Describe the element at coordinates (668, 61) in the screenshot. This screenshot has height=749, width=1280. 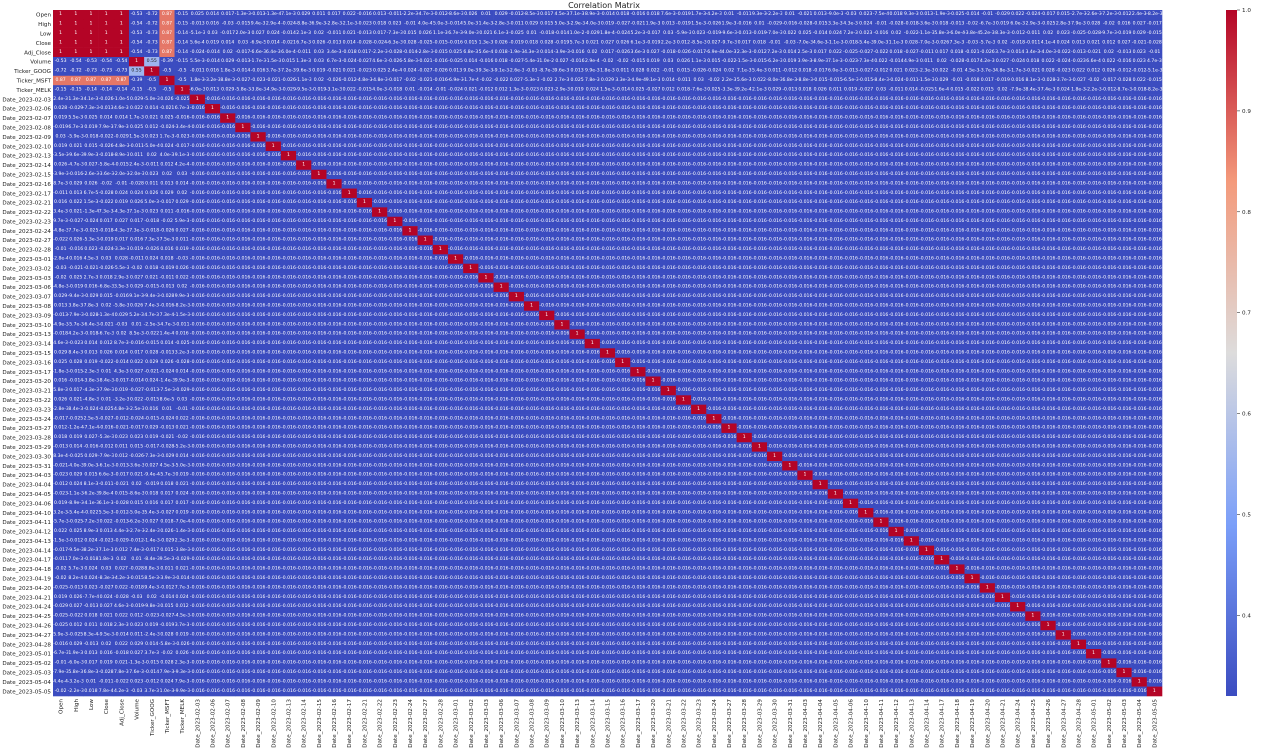
I see `cell-value-label: 0.03` at that location.